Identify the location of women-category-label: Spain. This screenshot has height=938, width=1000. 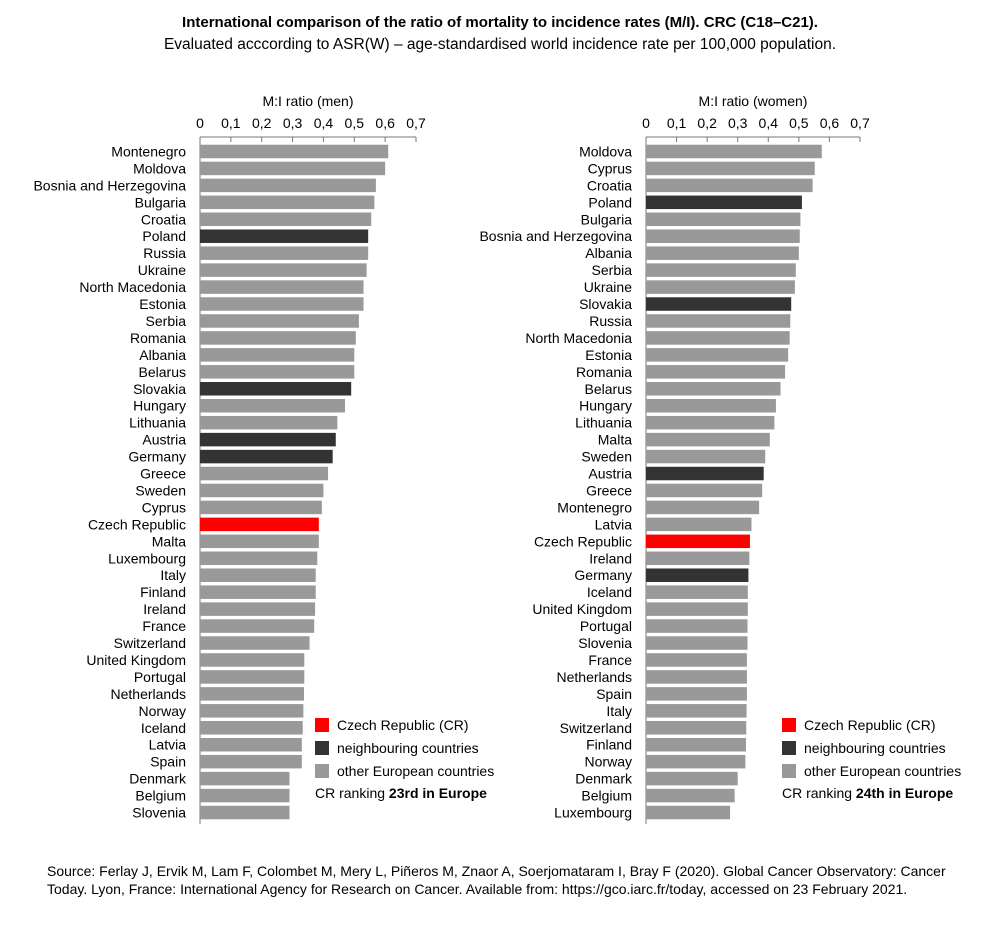
(614, 694).